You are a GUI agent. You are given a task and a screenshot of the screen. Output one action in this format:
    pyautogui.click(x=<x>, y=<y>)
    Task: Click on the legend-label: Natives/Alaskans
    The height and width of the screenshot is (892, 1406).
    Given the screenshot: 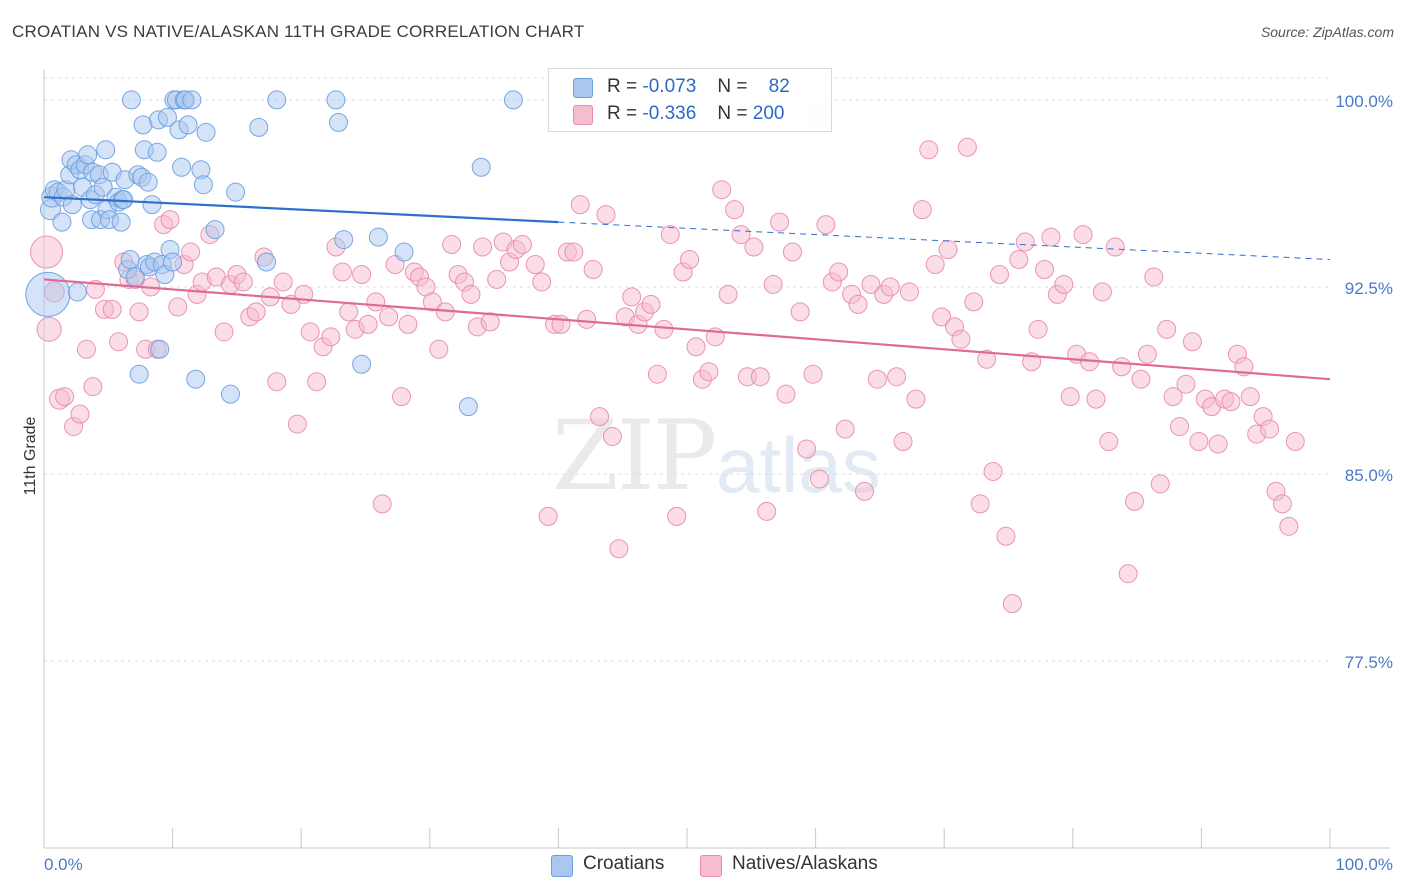 What is the action you would take?
    pyautogui.click(x=805, y=863)
    